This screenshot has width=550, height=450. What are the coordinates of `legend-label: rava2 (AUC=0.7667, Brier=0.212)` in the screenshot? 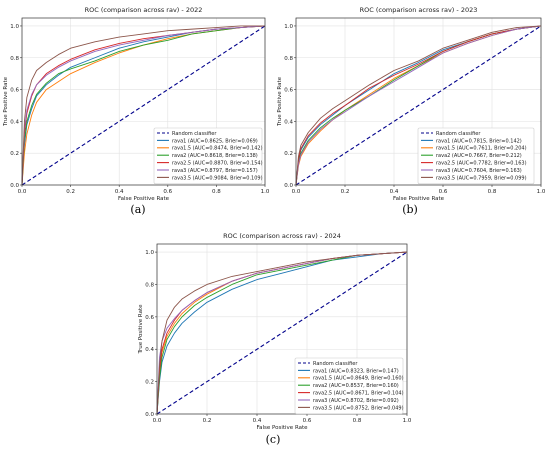 It's located at (479, 156).